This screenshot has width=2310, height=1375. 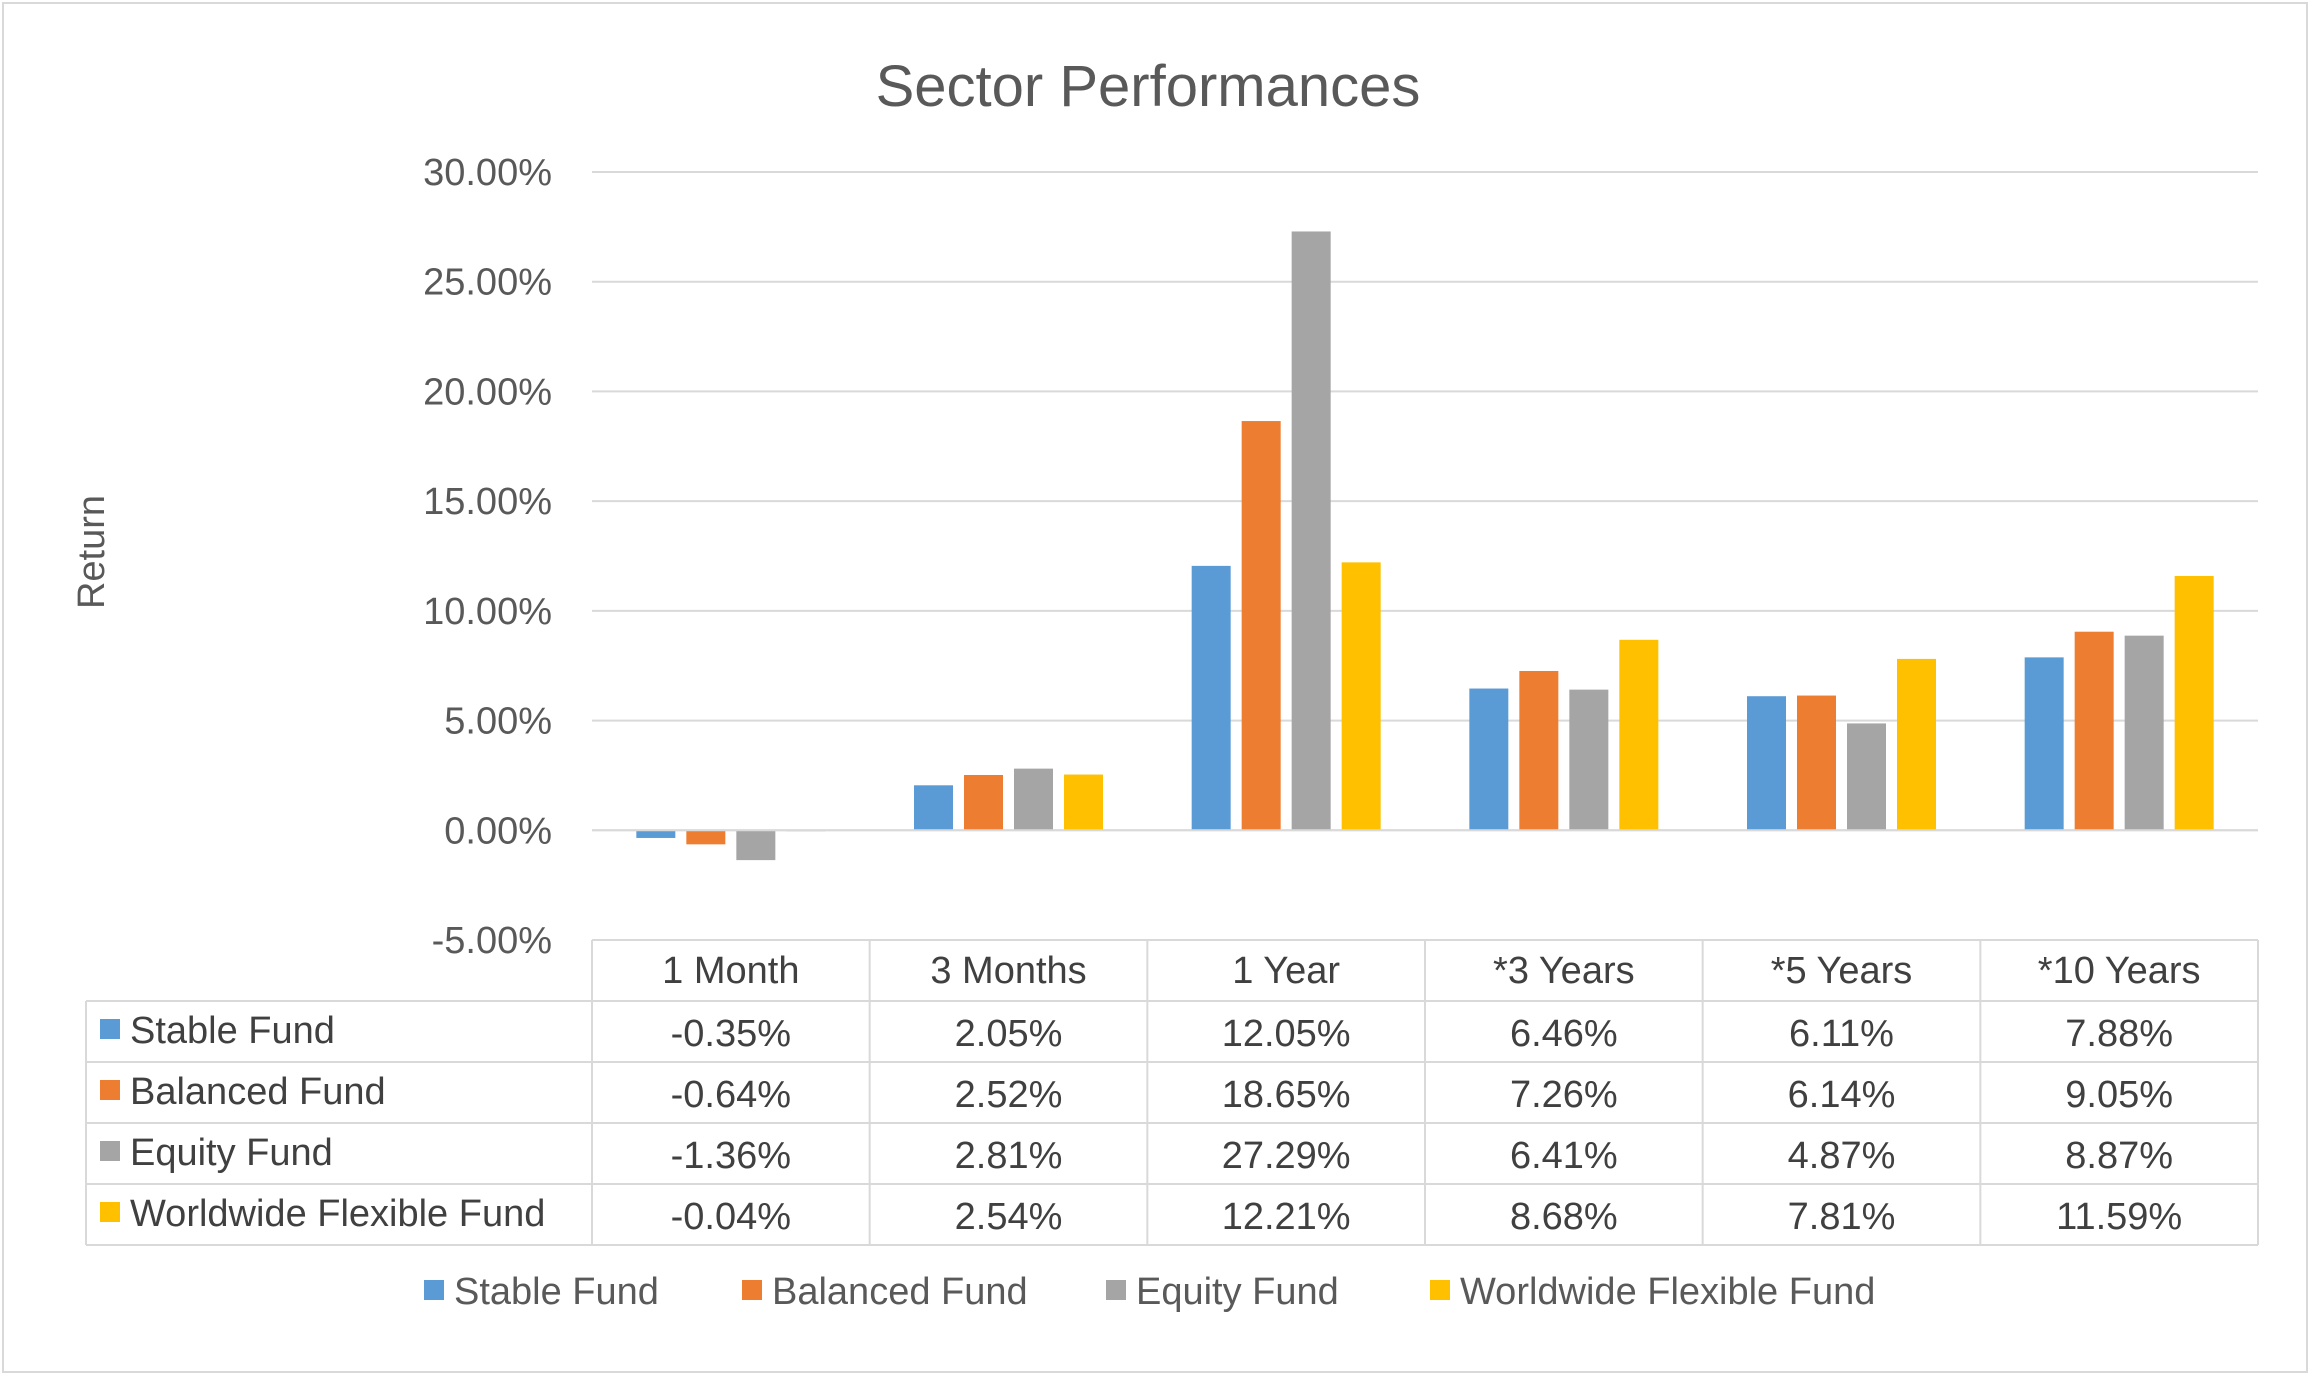 I want to click on table-cell-value: 2.81%, so click(x=1009, y=1156).